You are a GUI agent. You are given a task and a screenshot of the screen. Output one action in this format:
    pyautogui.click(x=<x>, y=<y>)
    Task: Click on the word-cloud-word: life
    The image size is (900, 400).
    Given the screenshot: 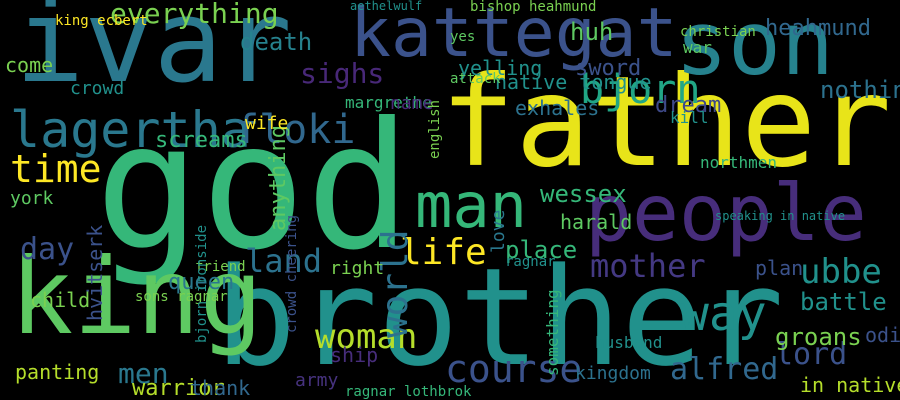 What is the action you would take?
    pyautogui.click(x=443, y=252)
    